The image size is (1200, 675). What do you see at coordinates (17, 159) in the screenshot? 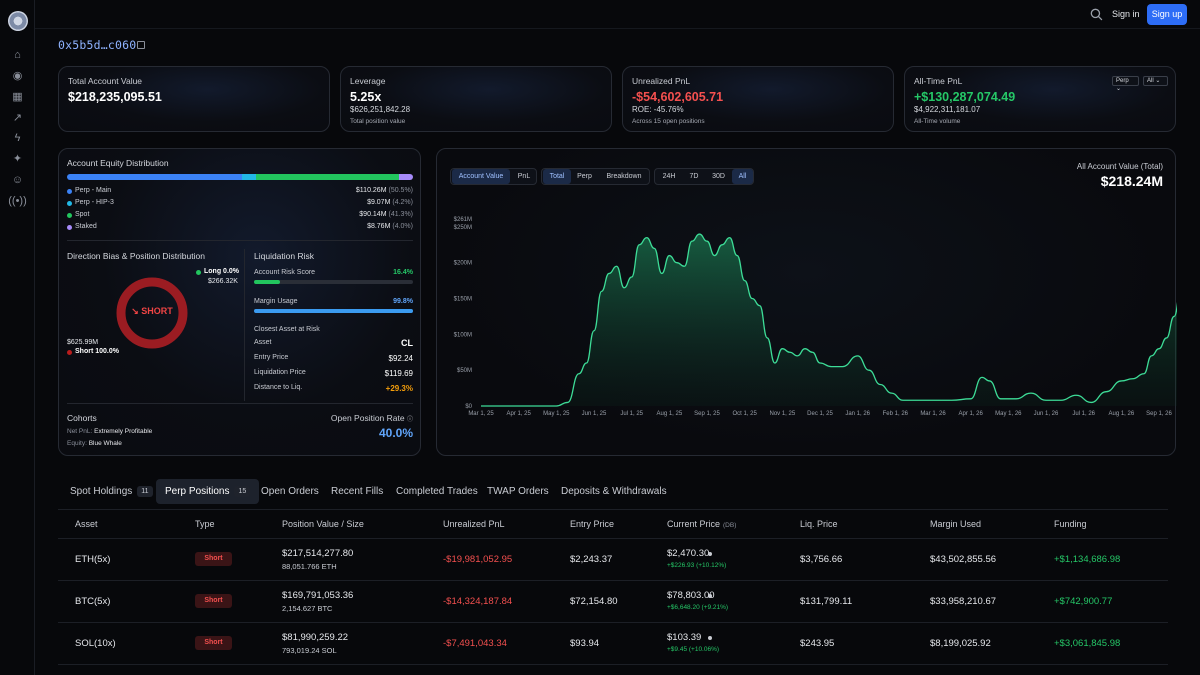
I see `sparkle-icon: ✦` at bounding box center [17, 159].